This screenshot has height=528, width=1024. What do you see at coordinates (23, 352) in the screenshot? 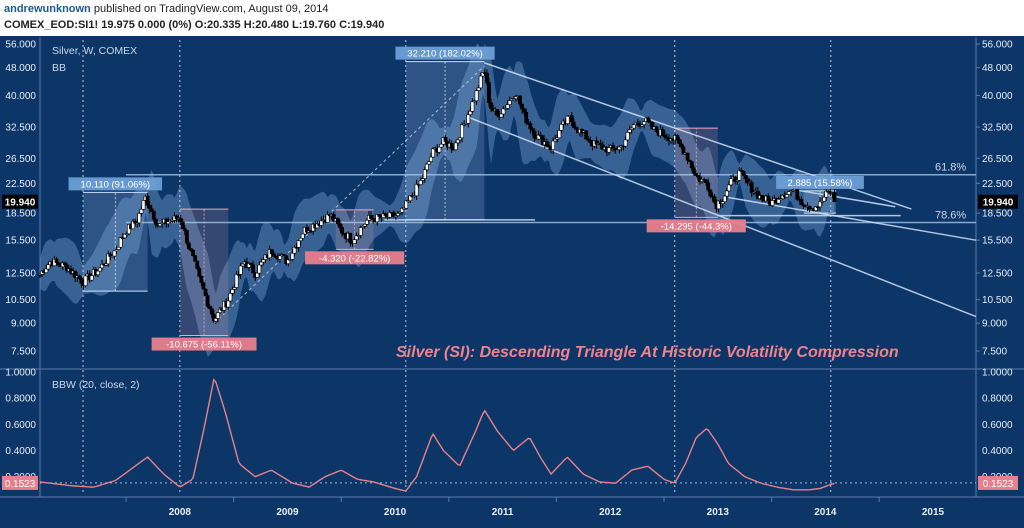
I see `price-tick-label-left: 7.500` at bounding box center [23, 352].